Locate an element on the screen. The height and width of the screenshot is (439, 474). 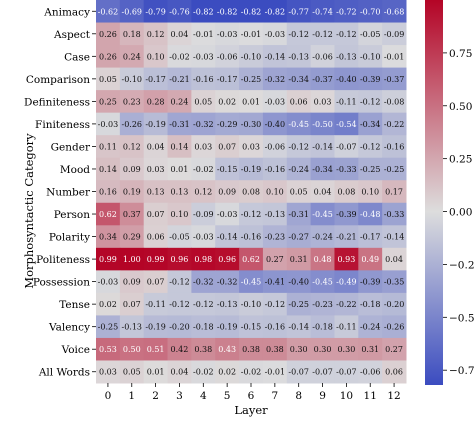
cell-value-label: 0.03 is located at coordinates (156, 169).